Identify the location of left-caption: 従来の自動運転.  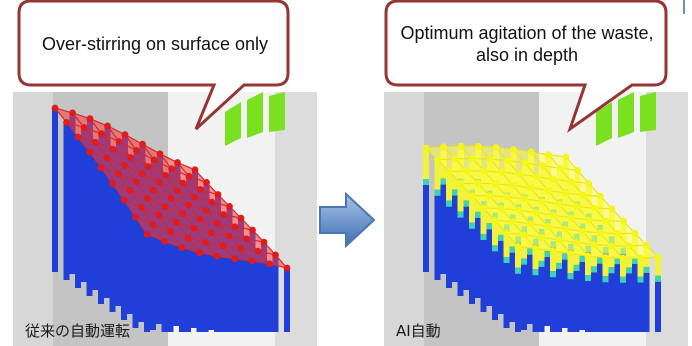
(78, 331).